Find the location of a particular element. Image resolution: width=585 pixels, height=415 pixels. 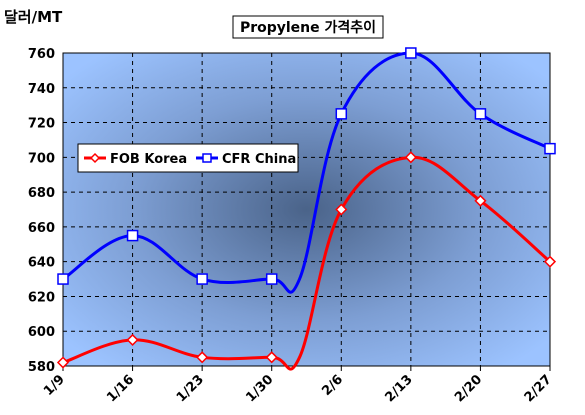

title-box is located at coordinates (308, 27).